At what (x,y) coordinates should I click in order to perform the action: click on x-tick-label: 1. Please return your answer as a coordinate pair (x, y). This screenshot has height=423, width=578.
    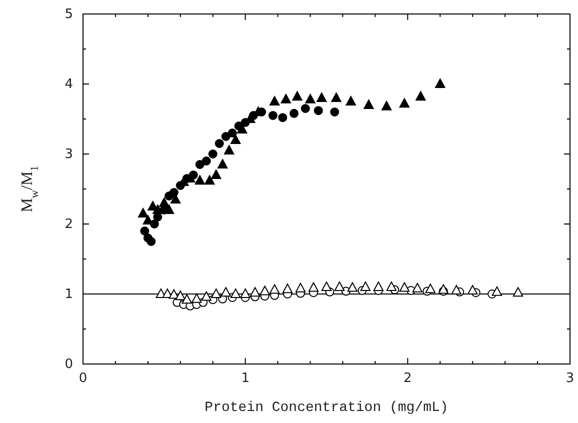
    Looking at the image, I should click on (245, 378).